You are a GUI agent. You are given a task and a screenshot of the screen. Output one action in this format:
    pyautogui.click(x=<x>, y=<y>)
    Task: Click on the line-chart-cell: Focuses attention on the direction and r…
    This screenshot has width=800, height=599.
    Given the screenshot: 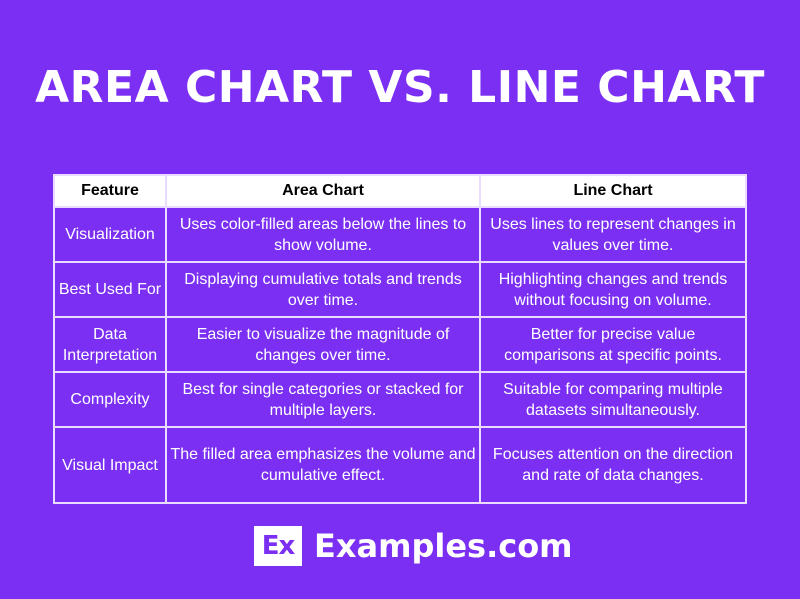 What is the action you would take?
    pyautogui.click(x=613, y=465)
    